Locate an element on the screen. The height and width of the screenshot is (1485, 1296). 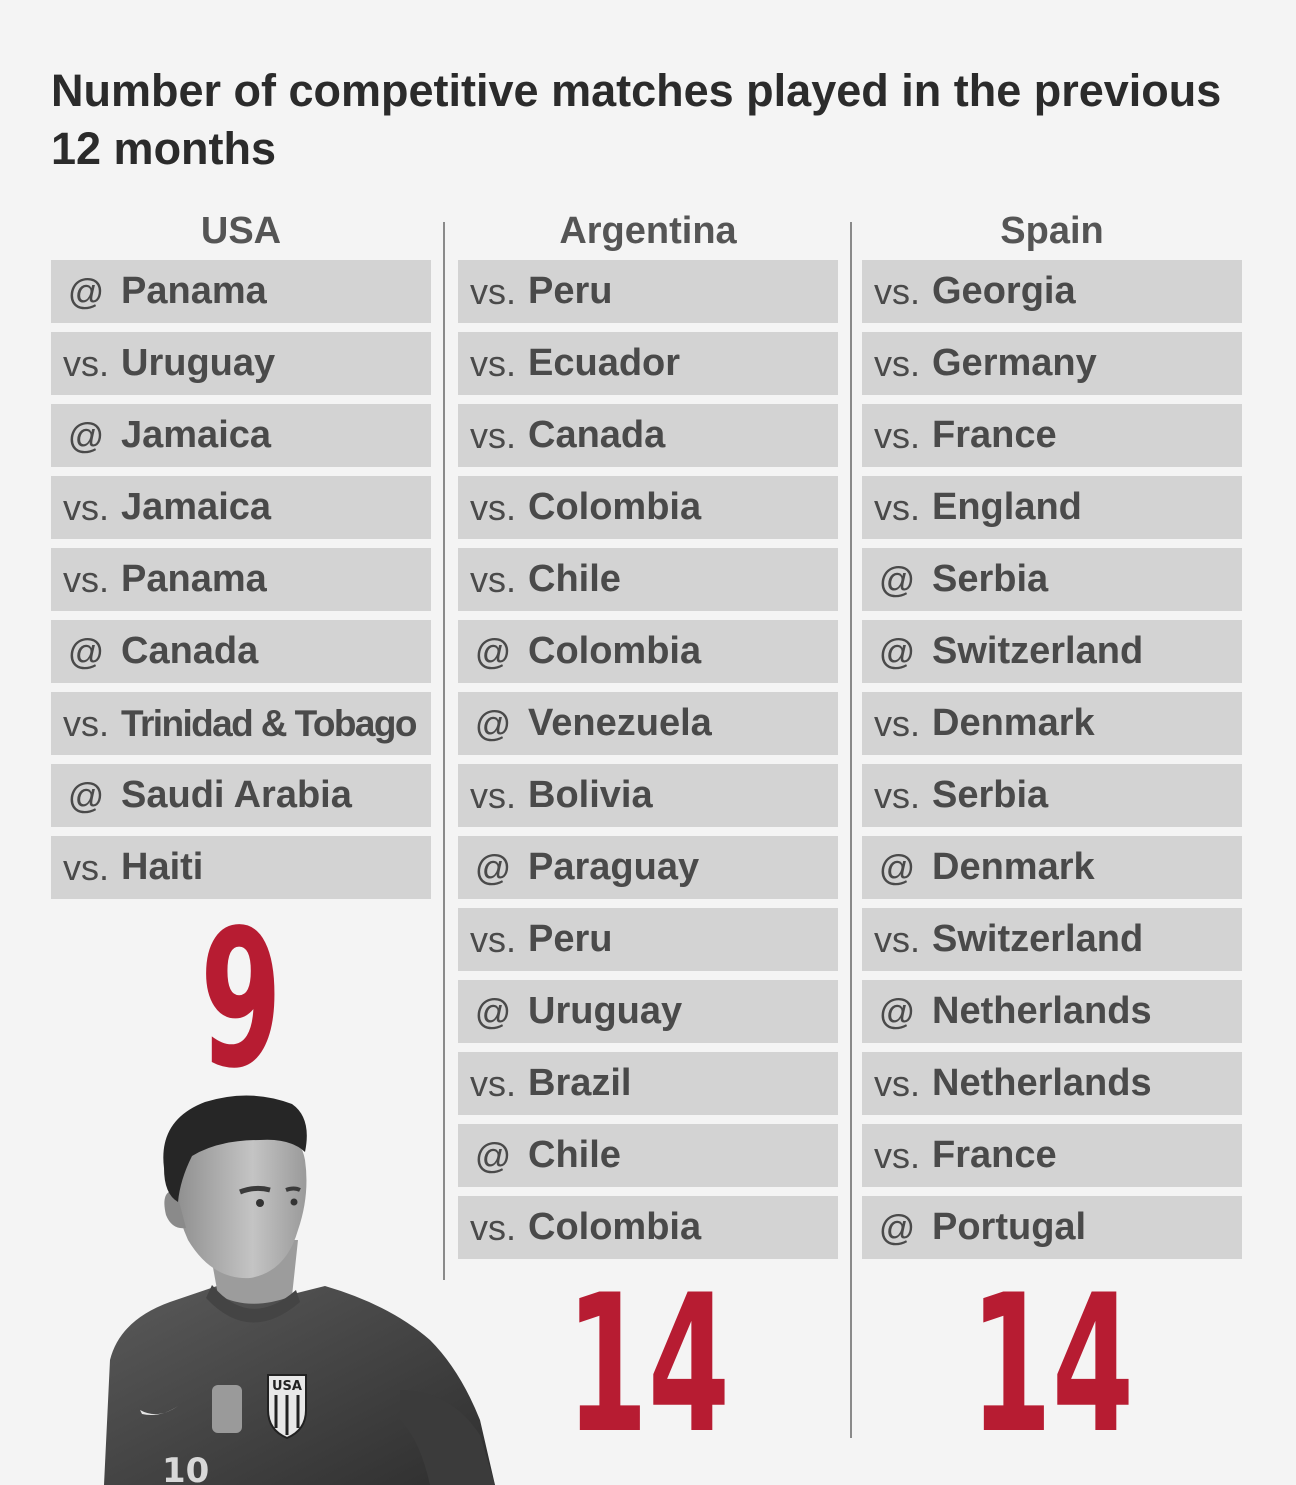
match-row: vs. Serbia is located at coordinates (1052, 795).